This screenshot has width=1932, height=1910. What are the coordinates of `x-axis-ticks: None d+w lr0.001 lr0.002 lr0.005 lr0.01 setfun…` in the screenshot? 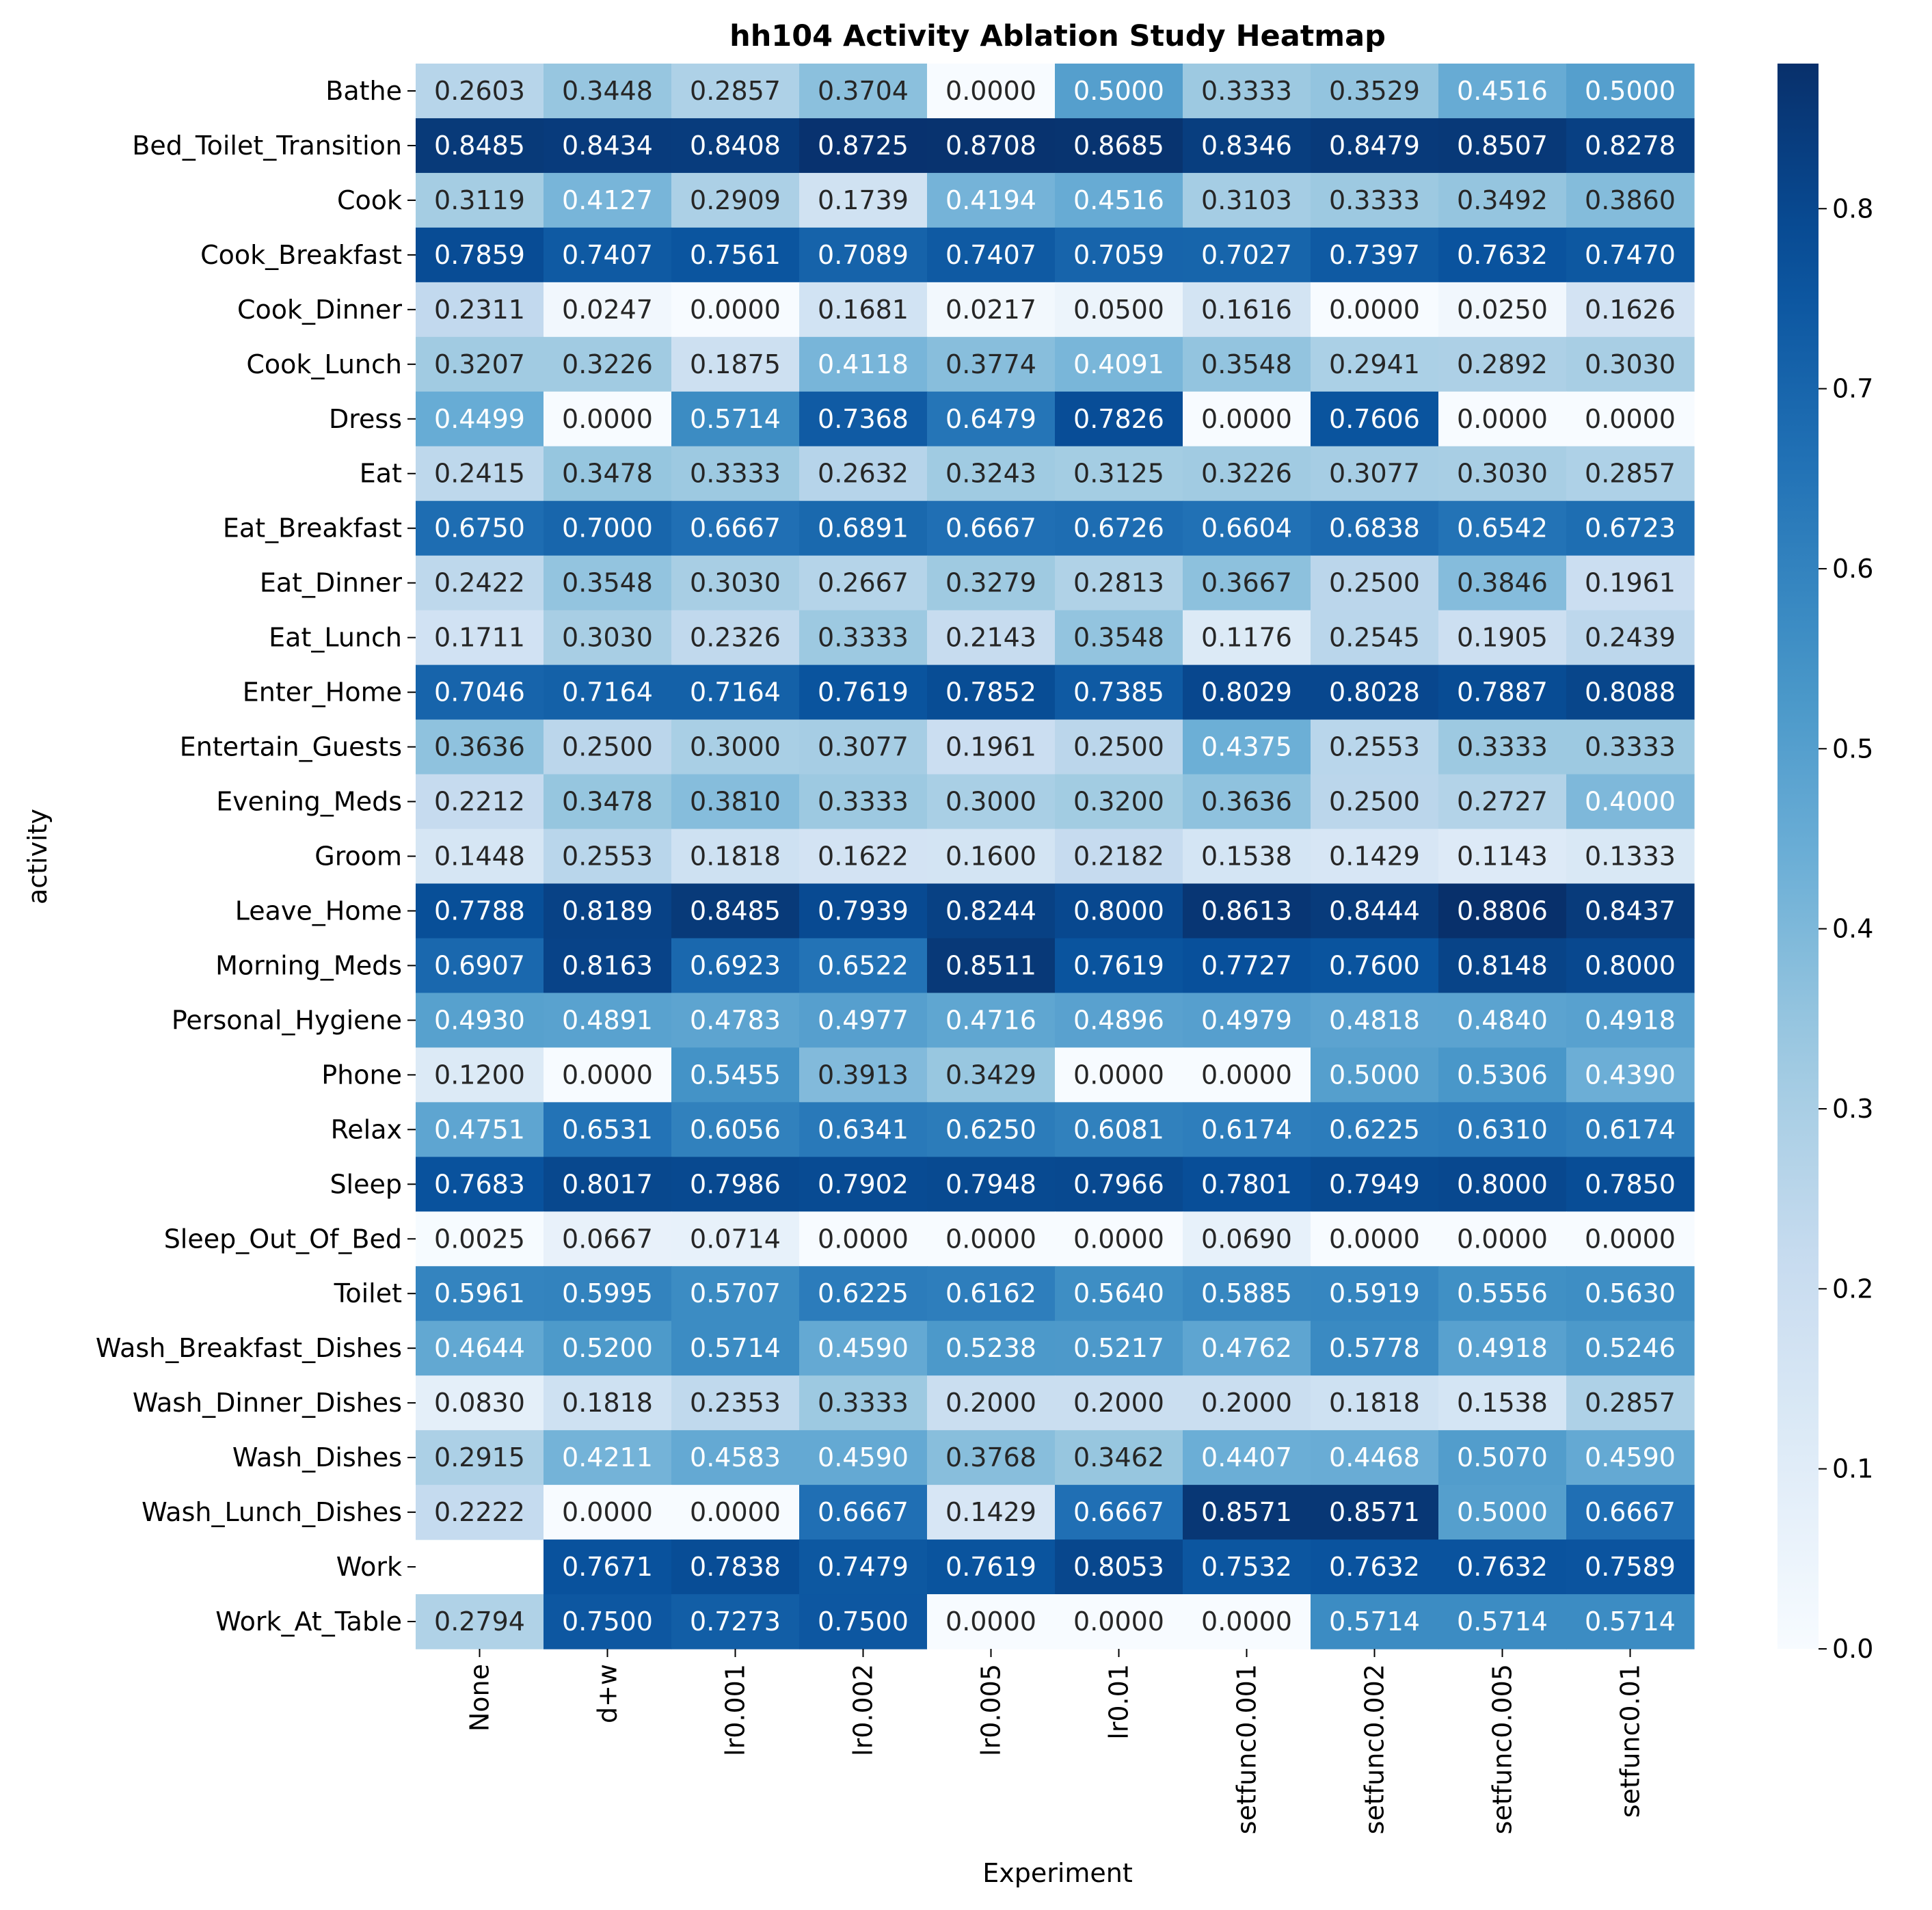 It's located at (1055, 1741).